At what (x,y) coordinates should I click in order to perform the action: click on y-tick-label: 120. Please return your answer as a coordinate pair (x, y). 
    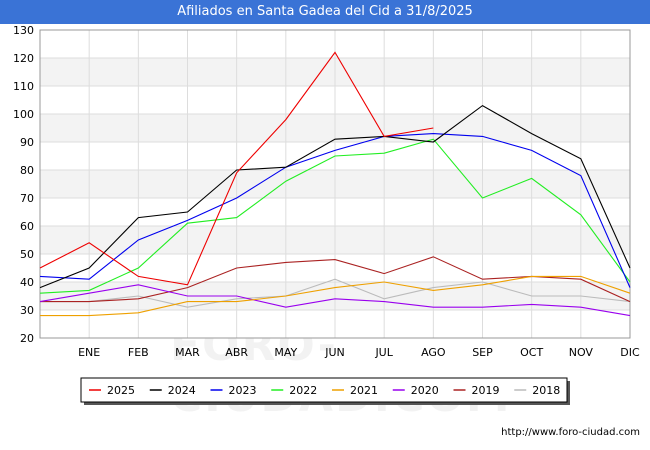
    Looking at the image, I should click on (23, 58).